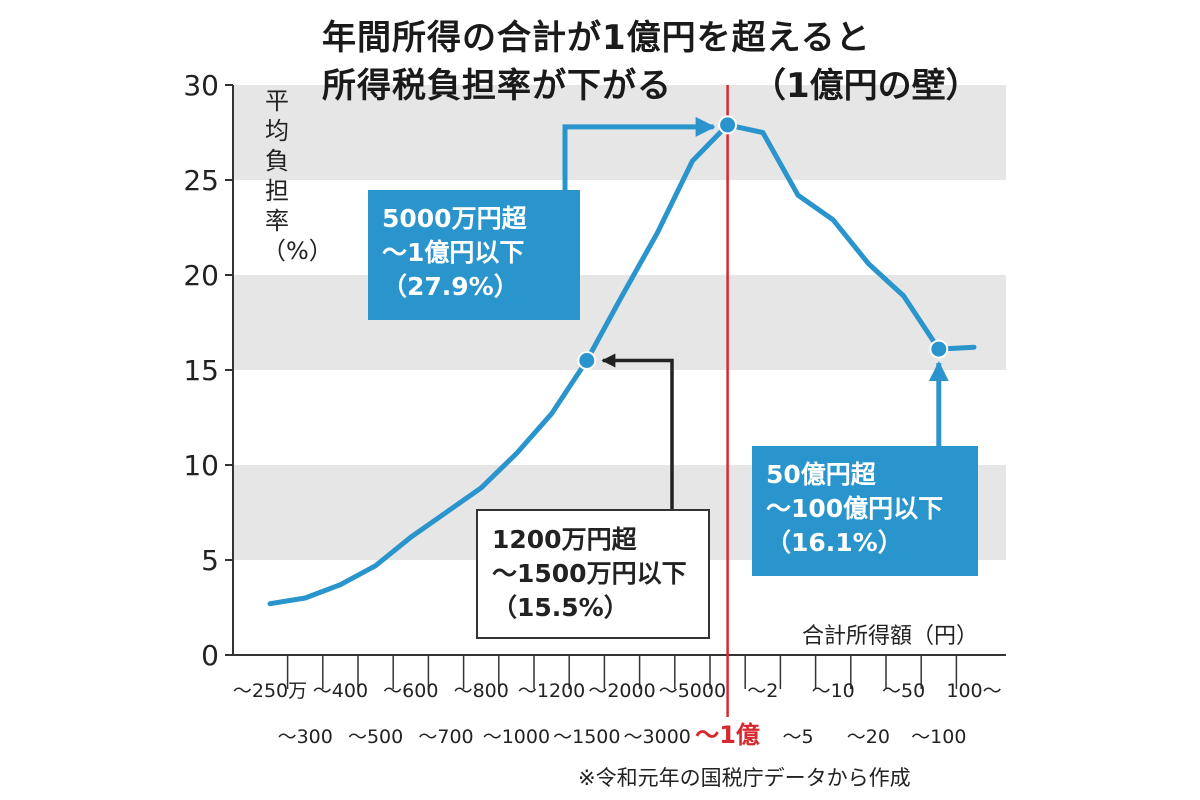  Describe the element at coordinates (270, 691) in the screenshot. I see `x-tick-label: ～250万` at that location.